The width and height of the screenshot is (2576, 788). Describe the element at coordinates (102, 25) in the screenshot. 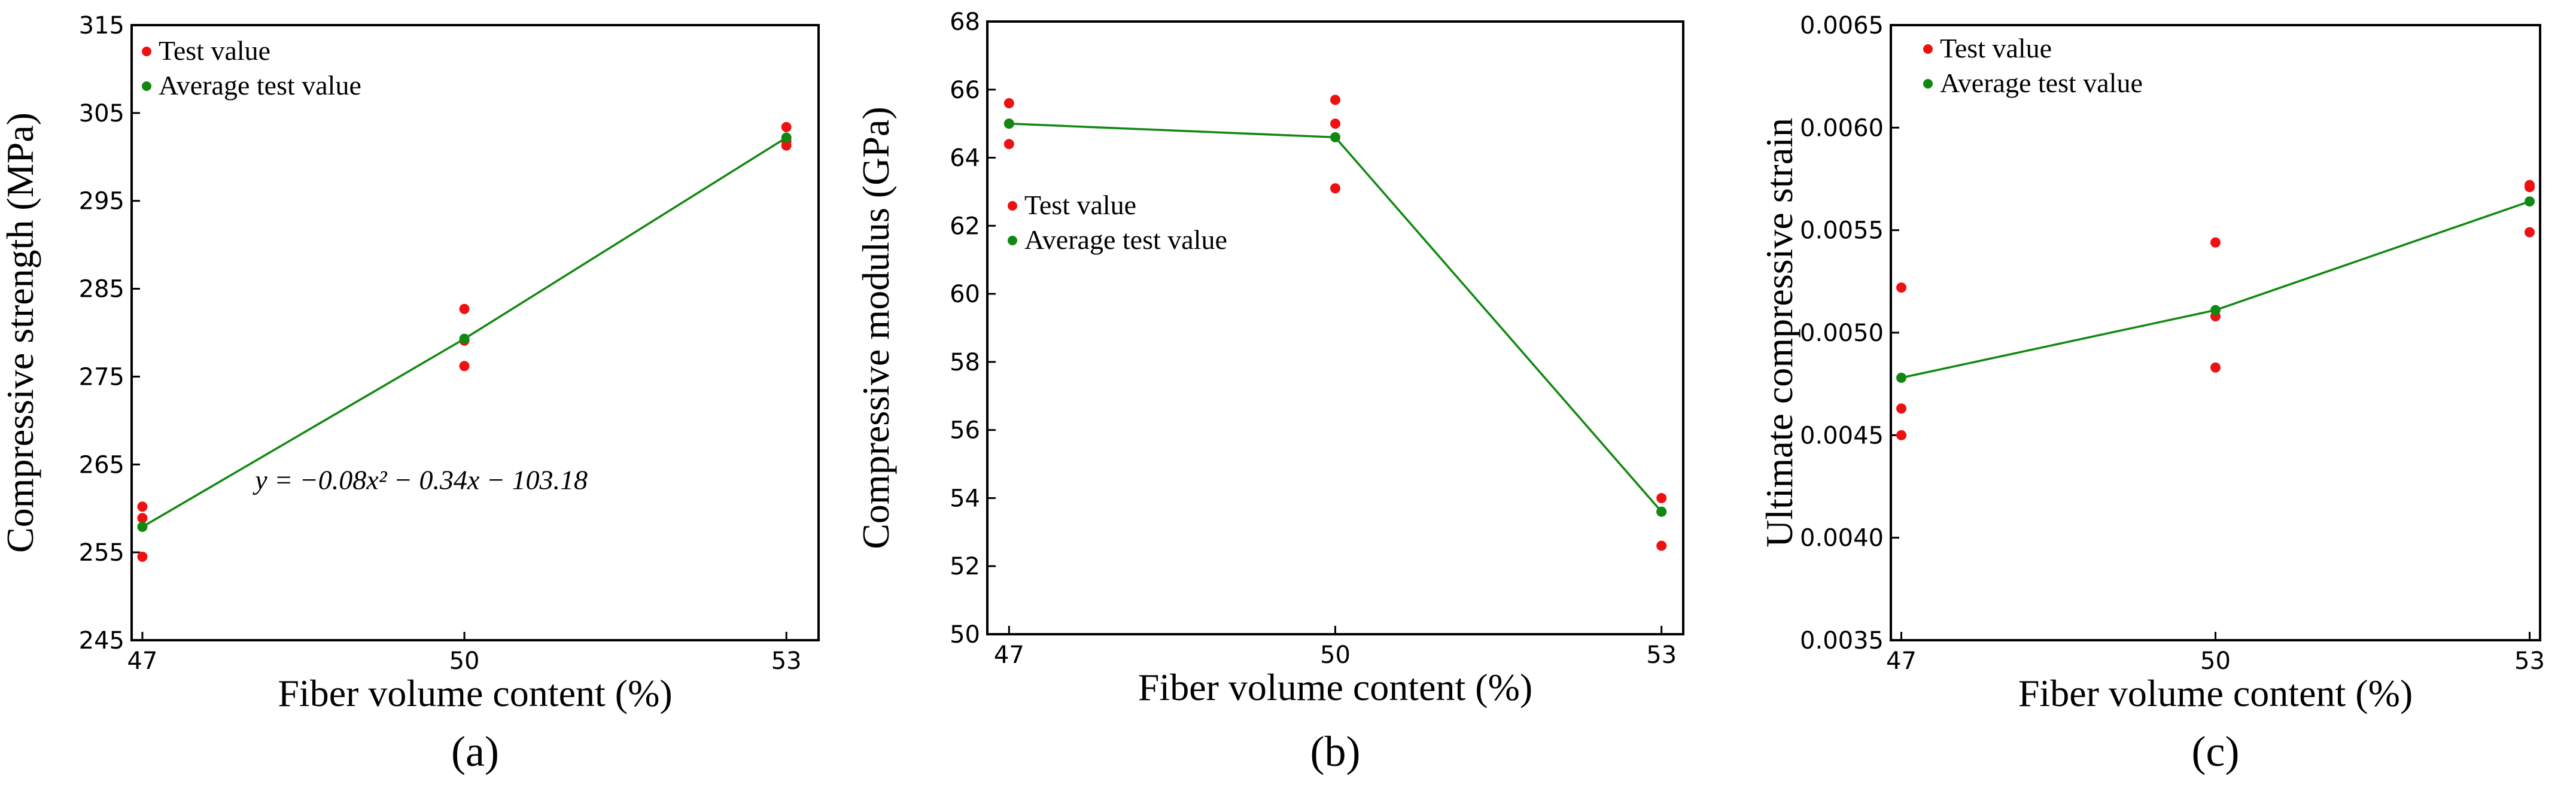

I see `y-tick-label: 315` at that location.